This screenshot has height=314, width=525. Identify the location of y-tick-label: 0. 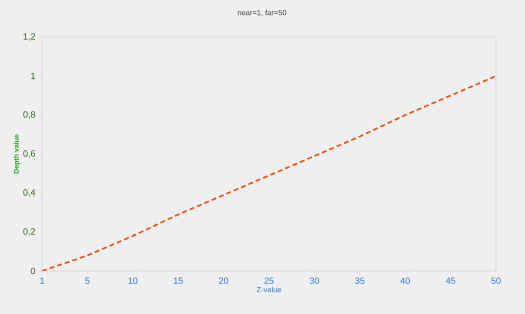
(33, 271).